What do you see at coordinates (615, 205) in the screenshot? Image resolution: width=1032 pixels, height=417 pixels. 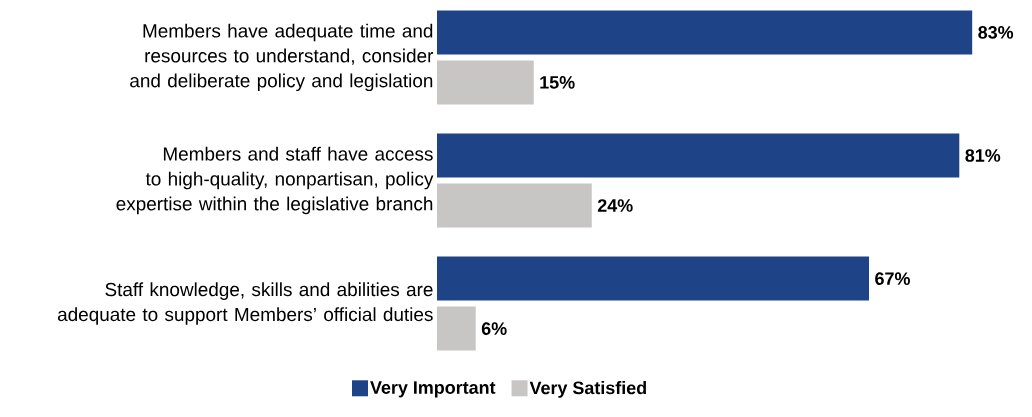 I see `data-label: 24%` at bounding box center [615, 205].